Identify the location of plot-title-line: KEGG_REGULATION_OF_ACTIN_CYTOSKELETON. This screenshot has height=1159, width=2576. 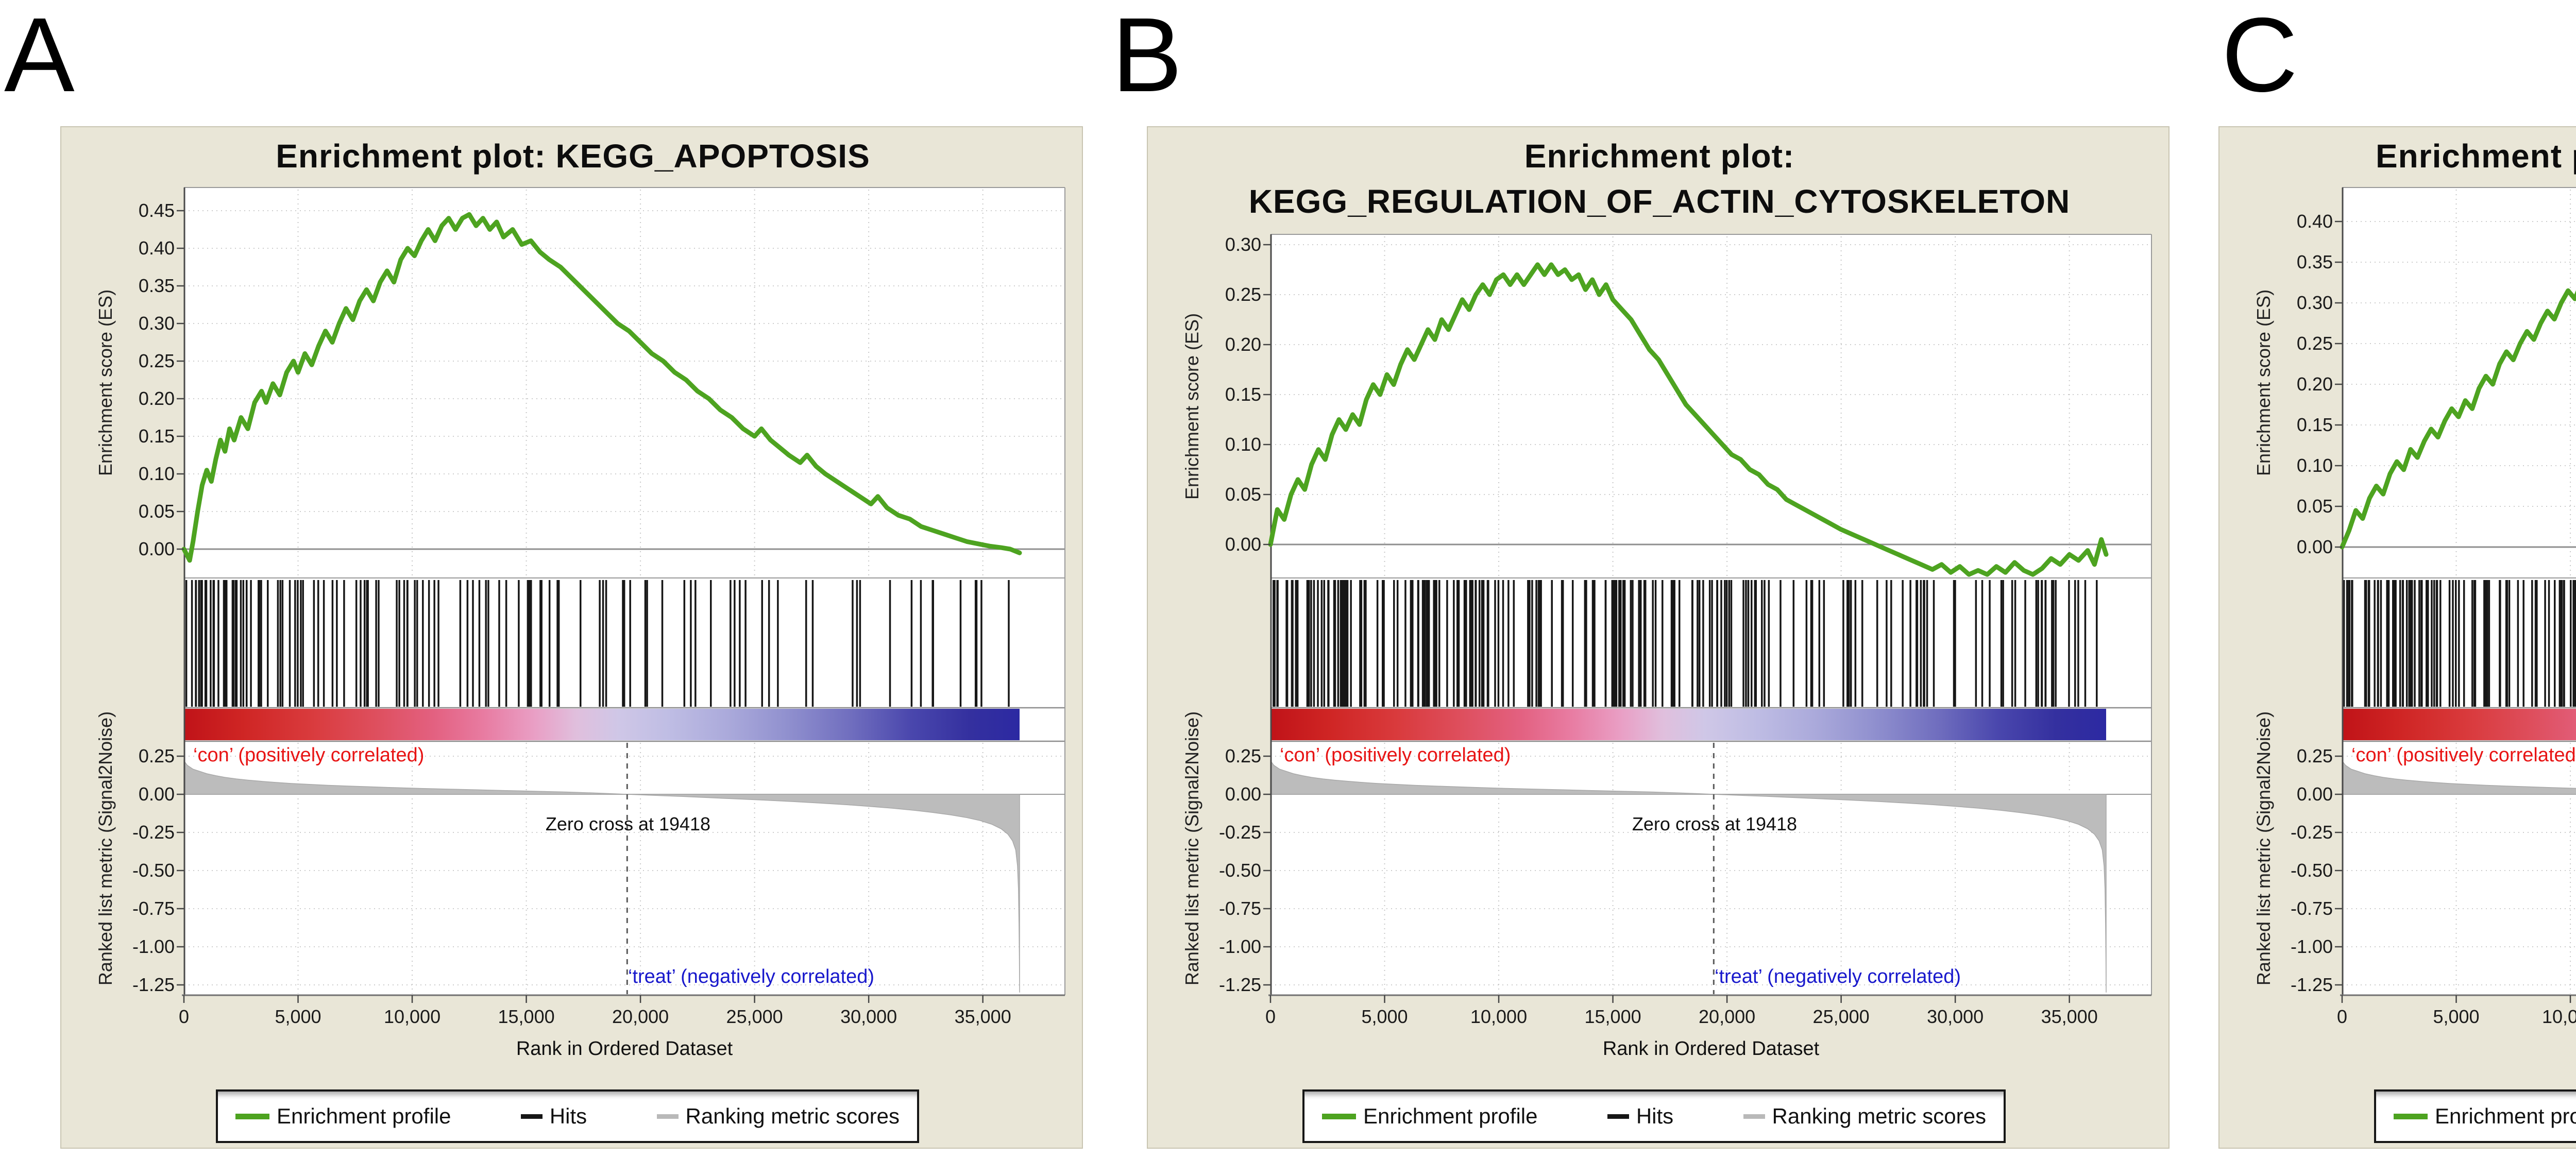
(1659, 201).